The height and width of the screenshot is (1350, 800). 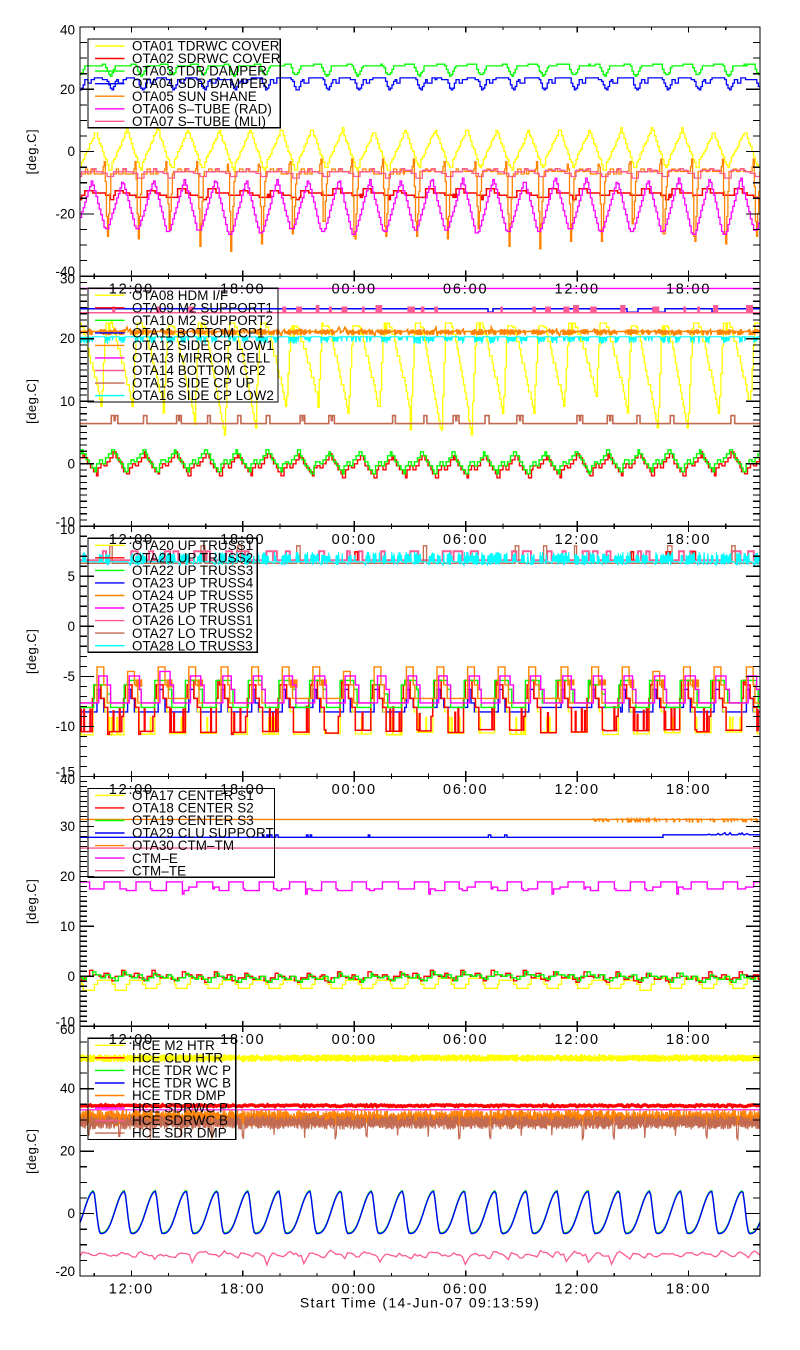 I want to click on svg-text: HCE SDR DMP, so click(x=179, y=1133).